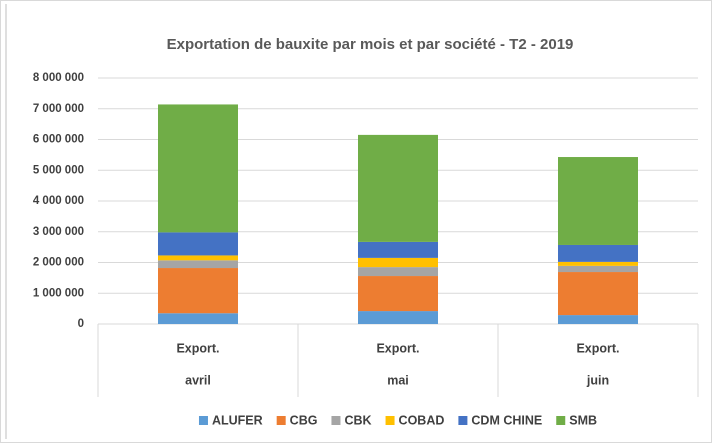 This screenshot has width=712, height=443. I want to click on legend-label: CDM CHINE, so click(506, 420).